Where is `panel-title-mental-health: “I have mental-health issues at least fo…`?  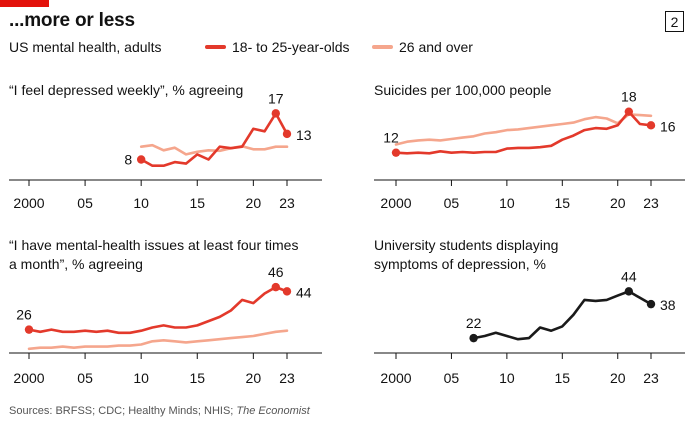
panel-title-mental-health: “I have mental-health issues at least fo… is located at coordinates (154, 254).